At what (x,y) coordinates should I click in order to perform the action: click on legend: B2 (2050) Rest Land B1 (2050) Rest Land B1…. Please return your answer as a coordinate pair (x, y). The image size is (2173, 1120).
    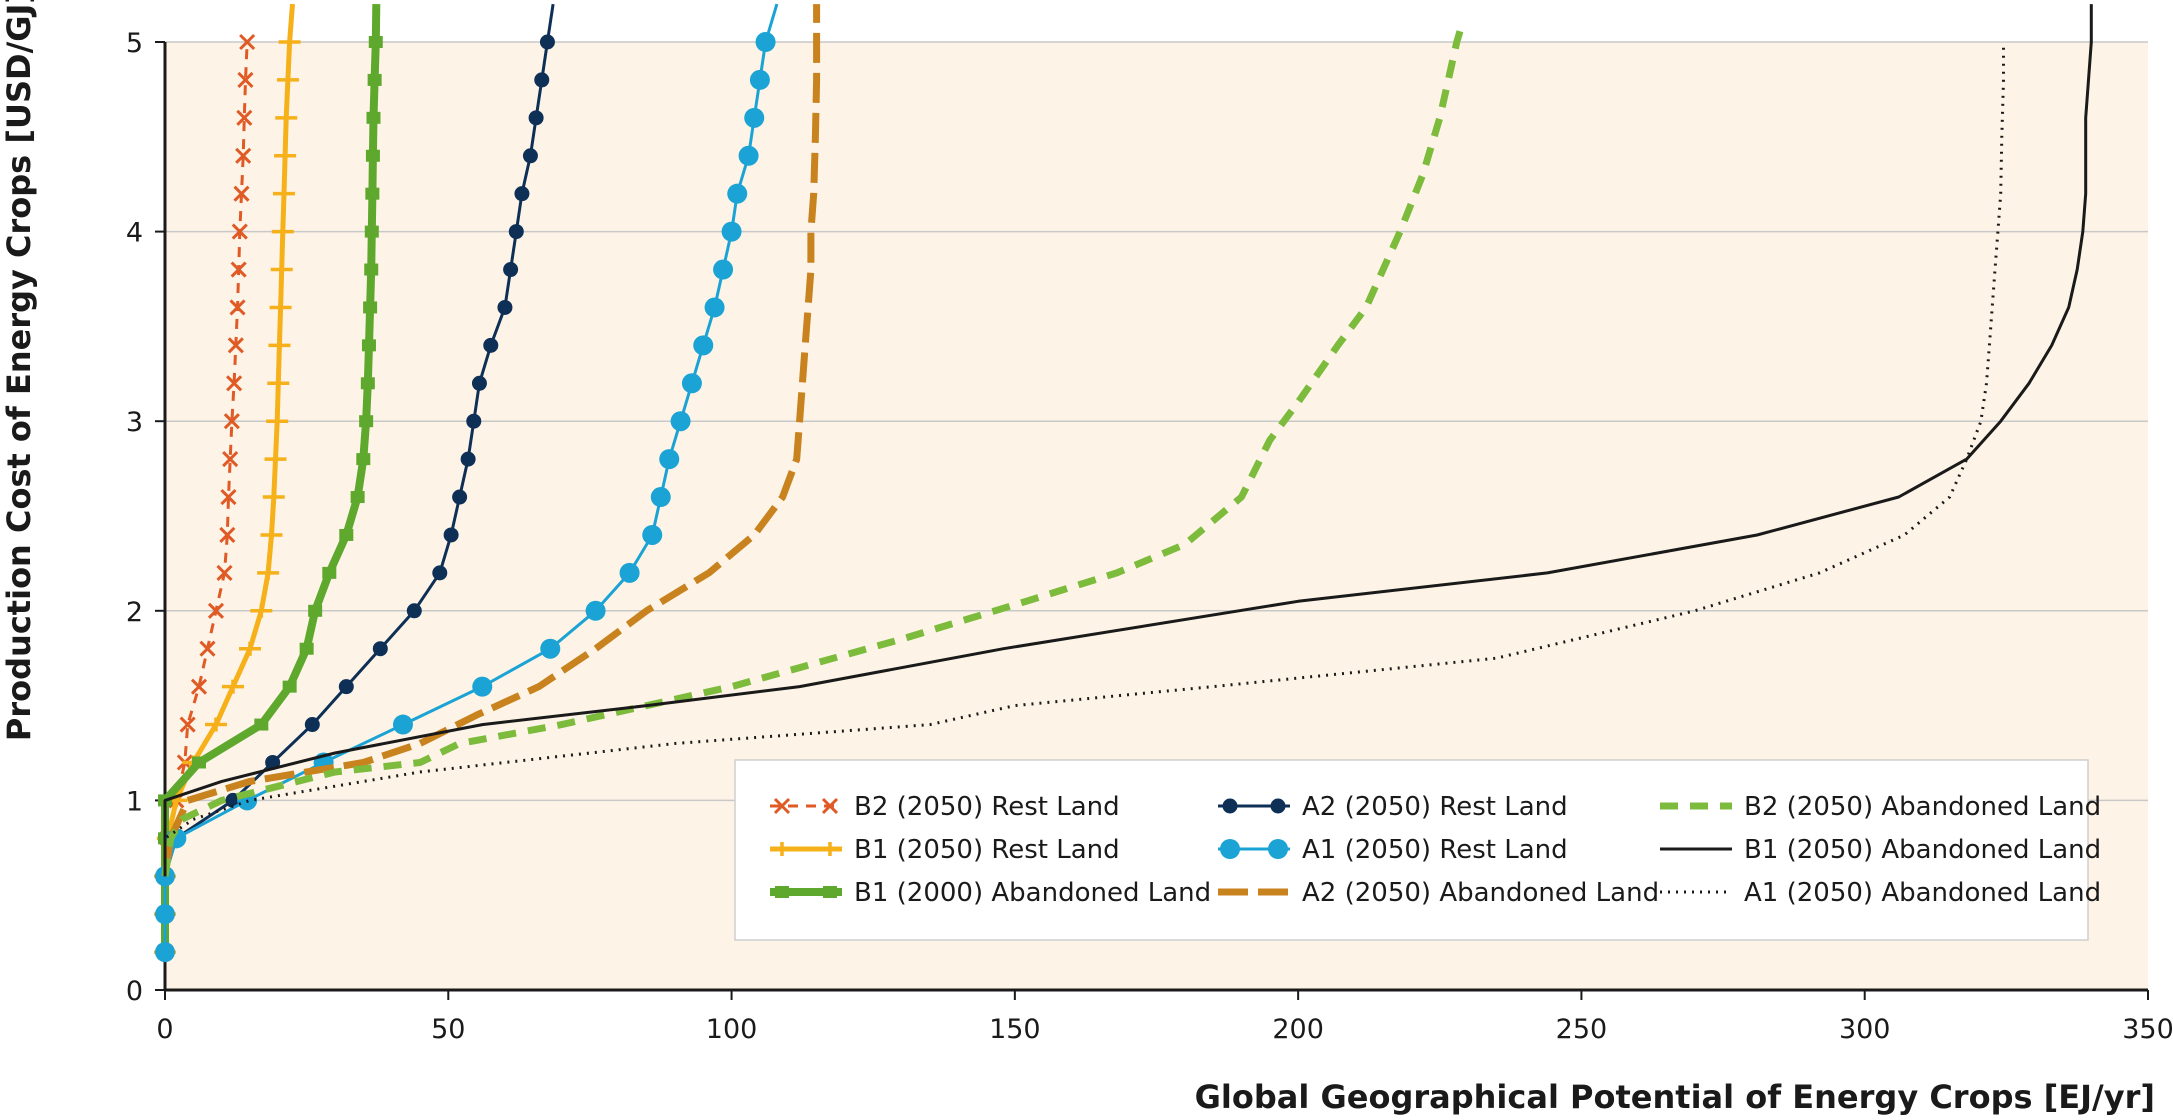
    Looking at the image, I should click on (1417, 850).